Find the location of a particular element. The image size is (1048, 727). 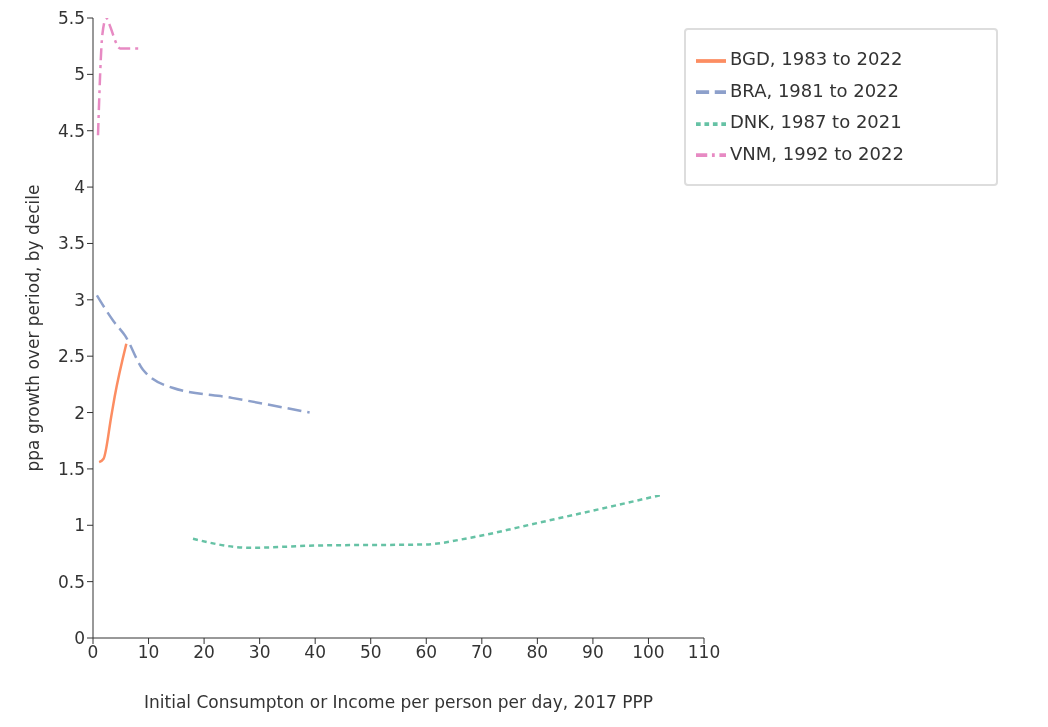

y-tick-label: 2.5 is located at coordinates (71, 356).